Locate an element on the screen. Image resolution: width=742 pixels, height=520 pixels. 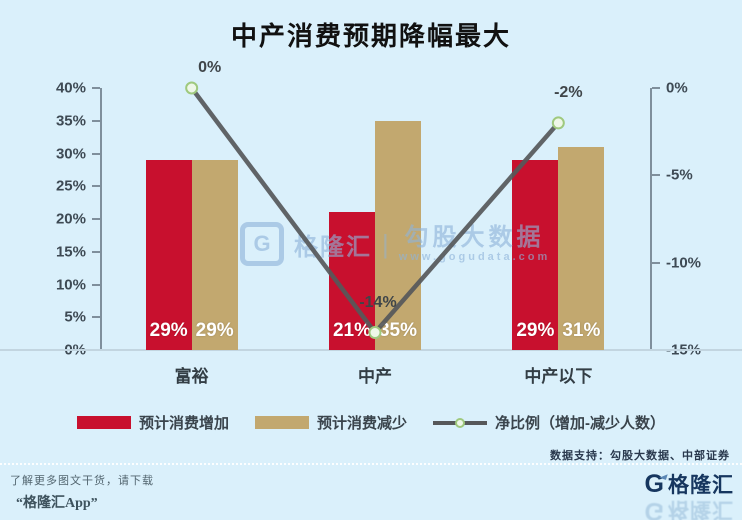
gelonghui-logo-text: 格隆汇 is located at coordinates (701, 485).